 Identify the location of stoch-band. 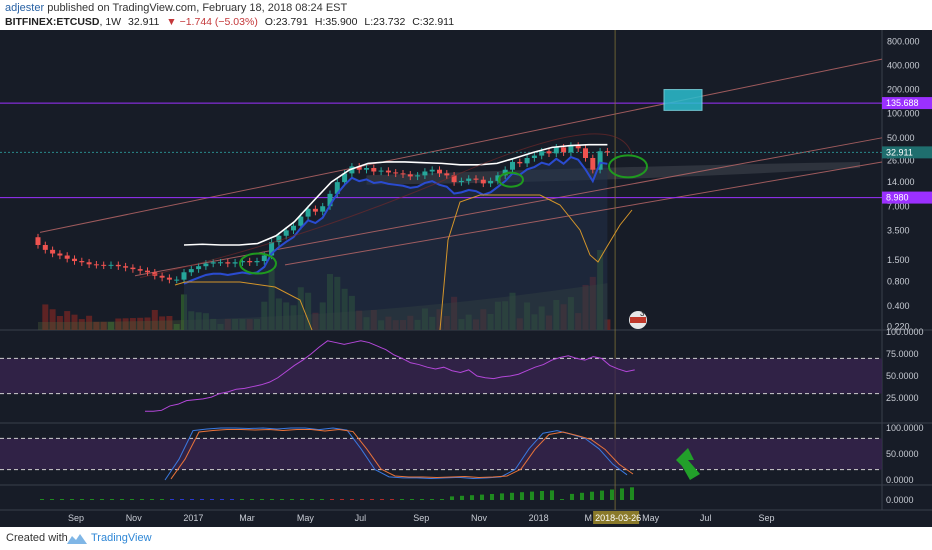
(441, 454).